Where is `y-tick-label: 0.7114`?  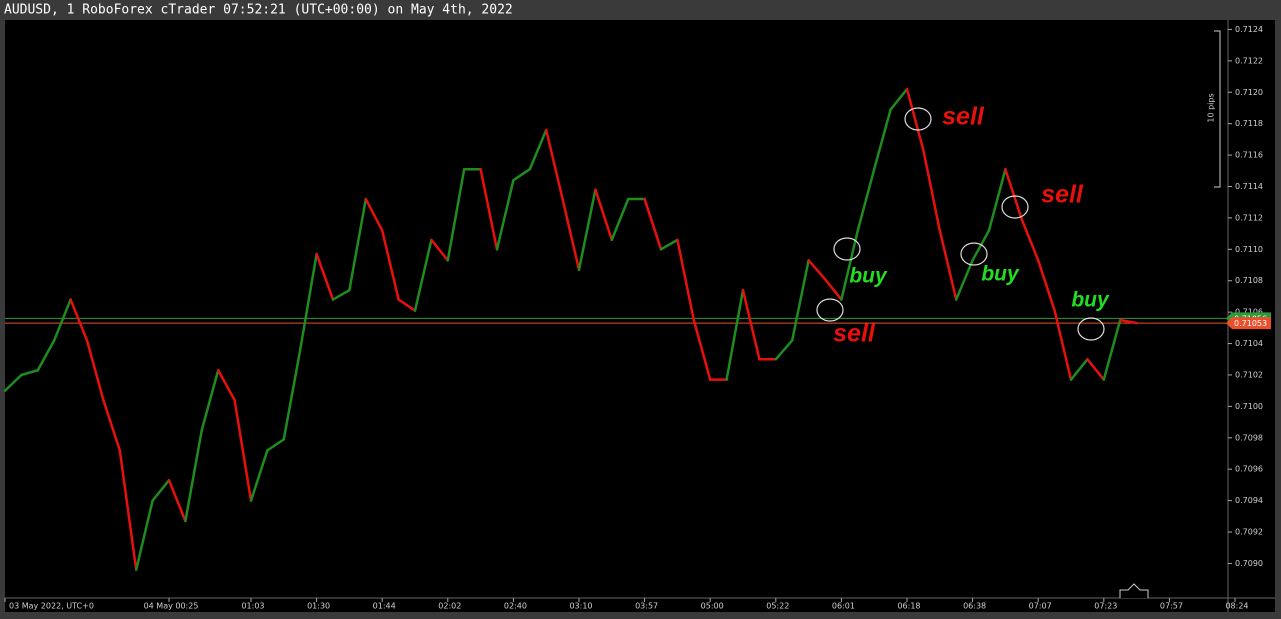
y-tick-label: 0.7114 is located at coordinates (1249, 186).